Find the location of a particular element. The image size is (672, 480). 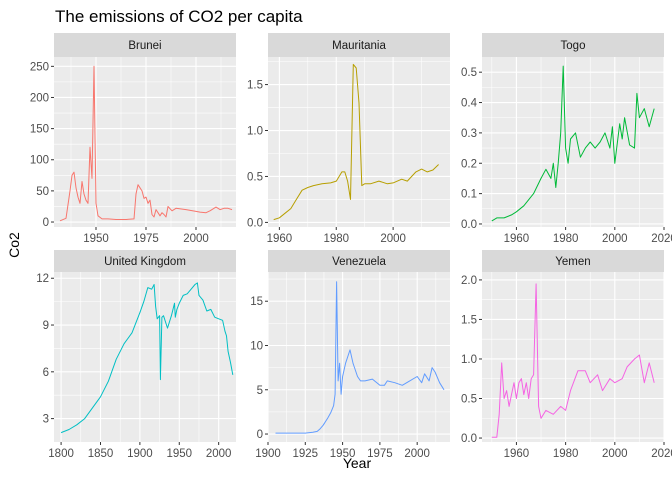

y-tick-label: 0.1 is located at coordinates (469, 195).